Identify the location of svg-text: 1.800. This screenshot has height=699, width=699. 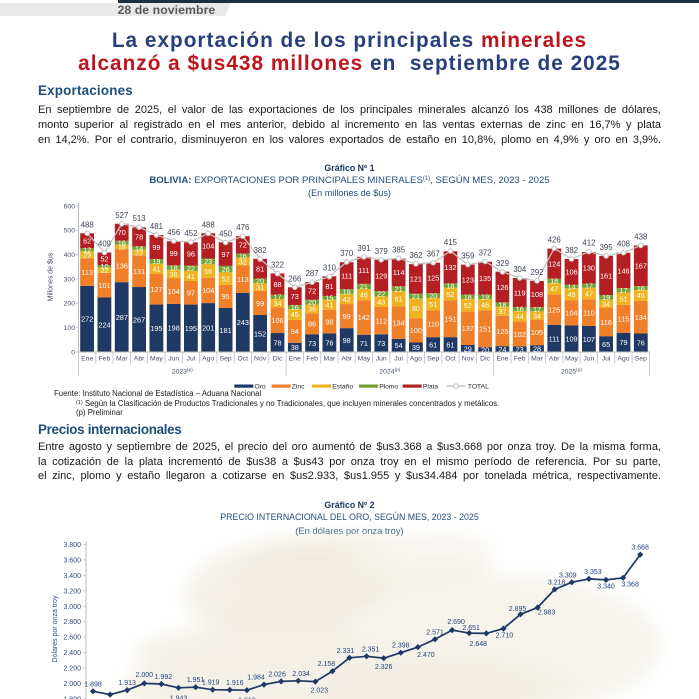
(72, 698).